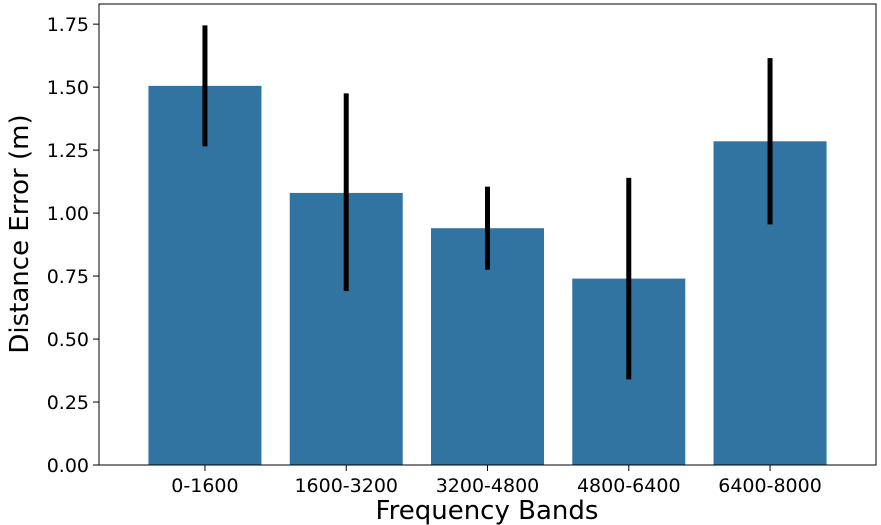  I want to click on y-axis-ticks: 0.00 0.25 0.50 0.75 1.00 1.25 1.50 1.75, so click(73, 245).